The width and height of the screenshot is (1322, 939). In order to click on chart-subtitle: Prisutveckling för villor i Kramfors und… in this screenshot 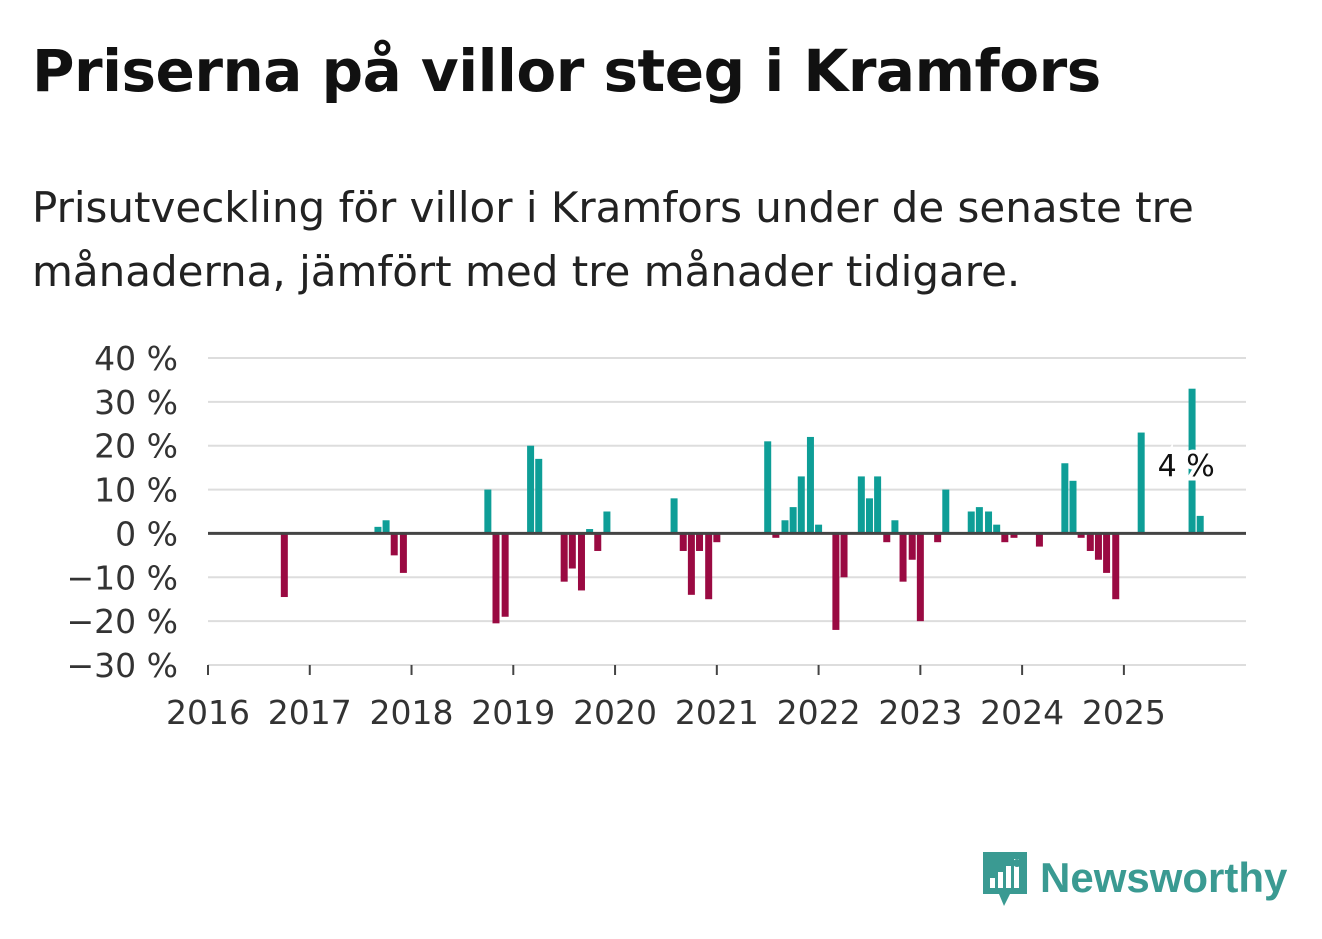, I will do `click(613, 239)`.